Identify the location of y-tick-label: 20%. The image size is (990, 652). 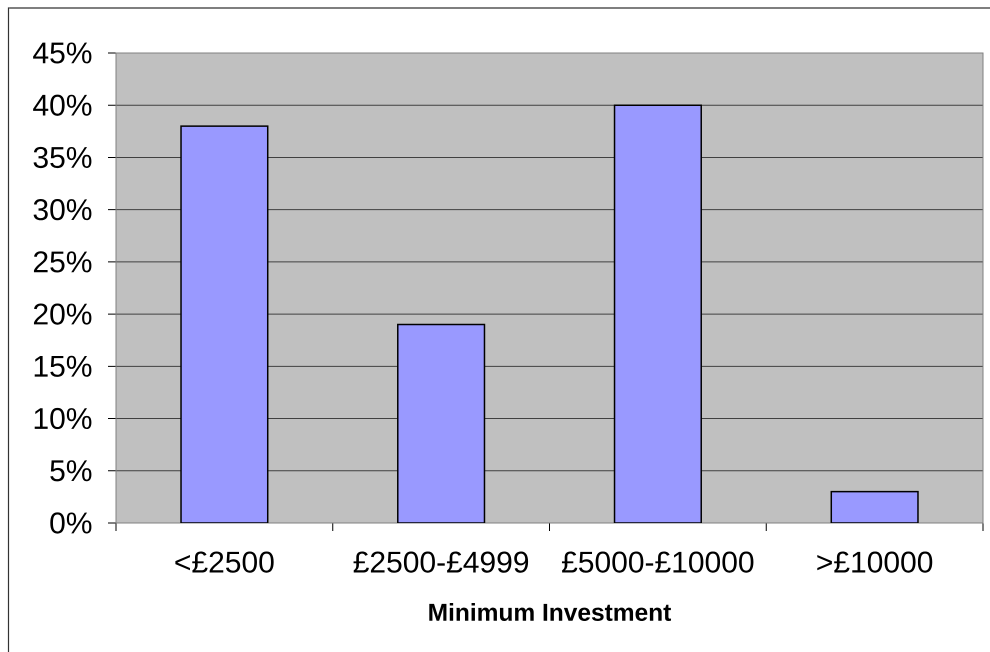
(63, 314).